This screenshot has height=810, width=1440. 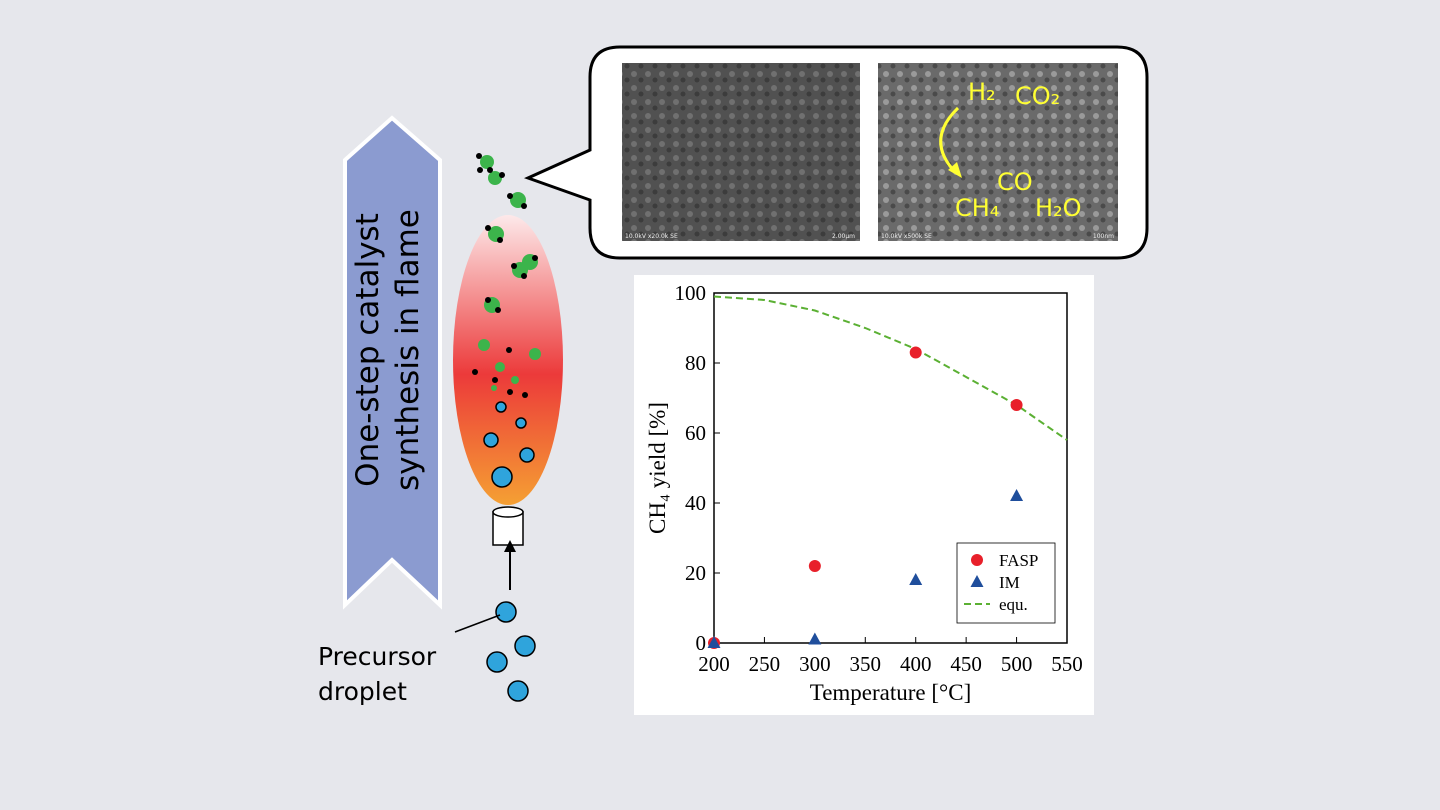 What do you see at coordinates (890, 368) in the screenshot?
I see `equilibrium-line` at bounding box center [890, 368].